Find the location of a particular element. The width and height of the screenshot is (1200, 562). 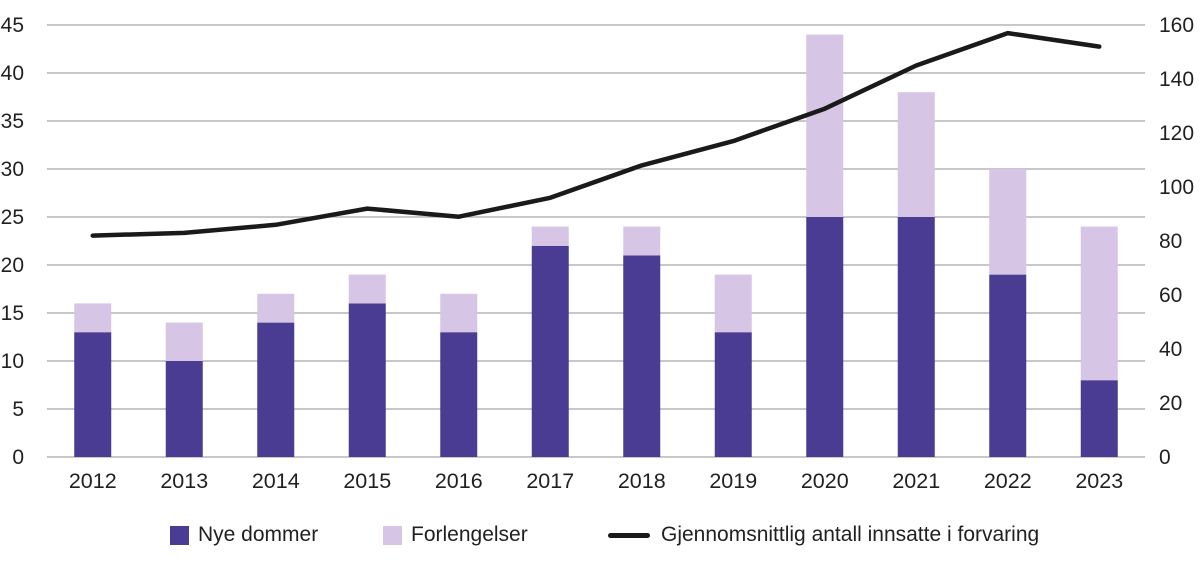

right-axis-label-60: 60 is located at coordinates (1170, 295).